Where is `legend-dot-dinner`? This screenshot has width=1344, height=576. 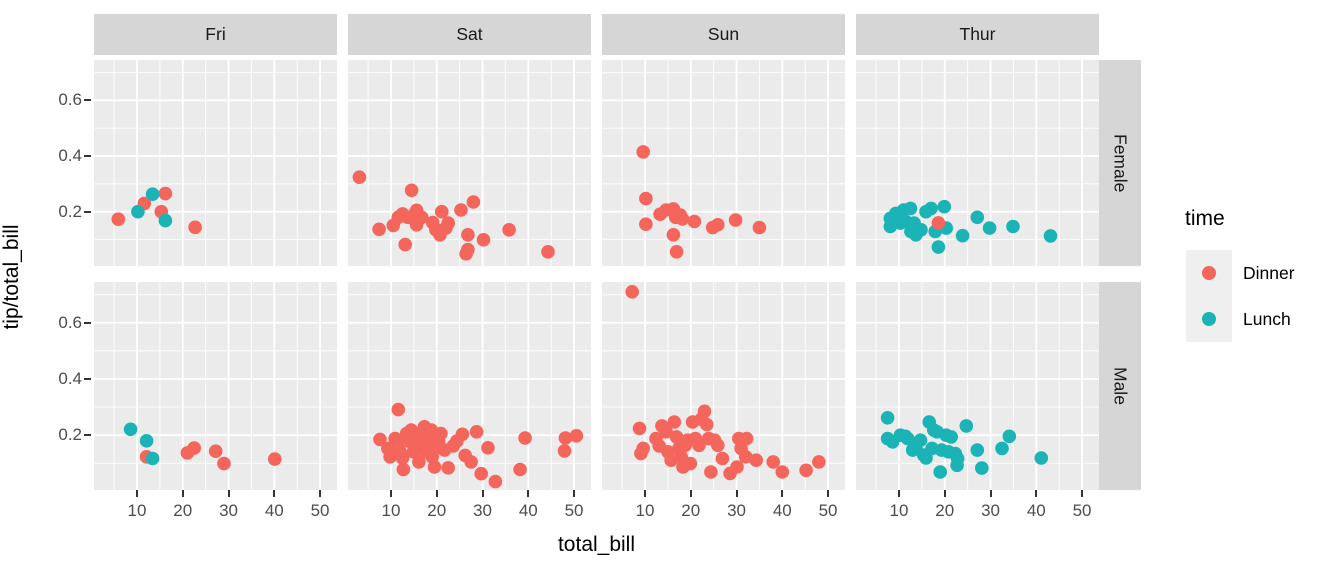 legend-dot-dinner is located at coordinates (1209, 273).